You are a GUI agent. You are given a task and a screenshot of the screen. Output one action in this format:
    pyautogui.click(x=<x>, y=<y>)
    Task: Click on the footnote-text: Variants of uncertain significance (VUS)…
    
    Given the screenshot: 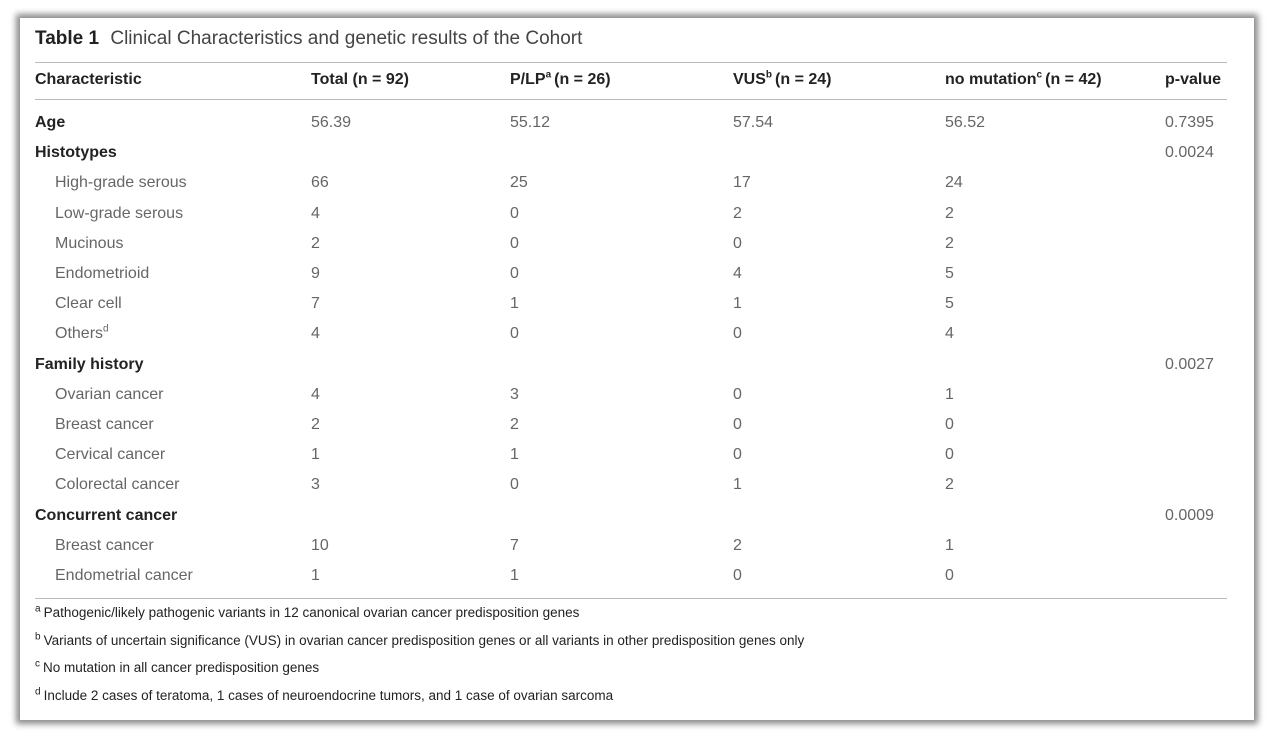 What is the action you would take?
    pyautogui.click(x=424, y=640)
    